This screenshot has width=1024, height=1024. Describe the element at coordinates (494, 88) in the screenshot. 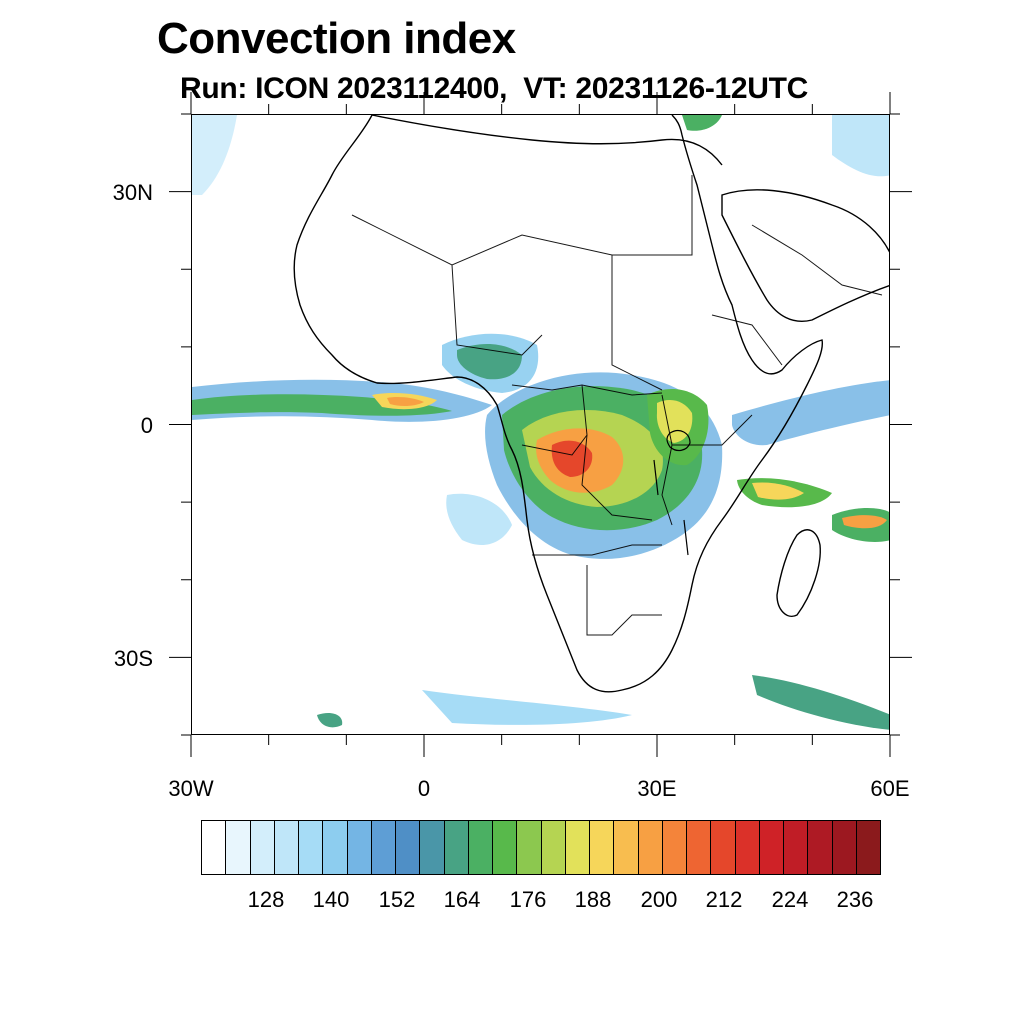

I see `chart-subtitle: Run: ICON 2023112400, VT: 20231126-12UTC` at that location.